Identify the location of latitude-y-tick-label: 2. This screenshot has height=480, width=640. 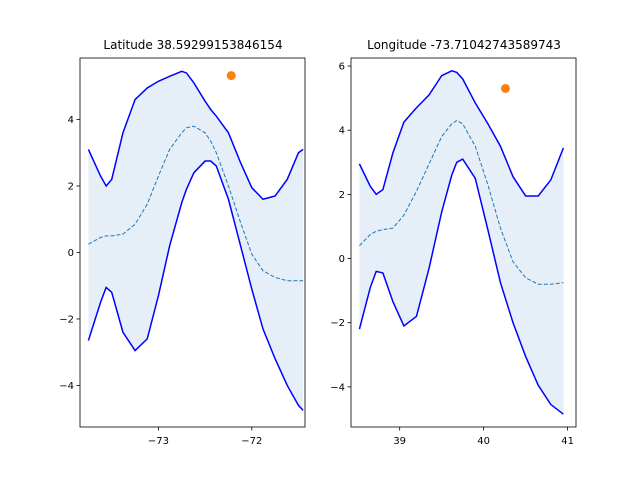
(71, 186).